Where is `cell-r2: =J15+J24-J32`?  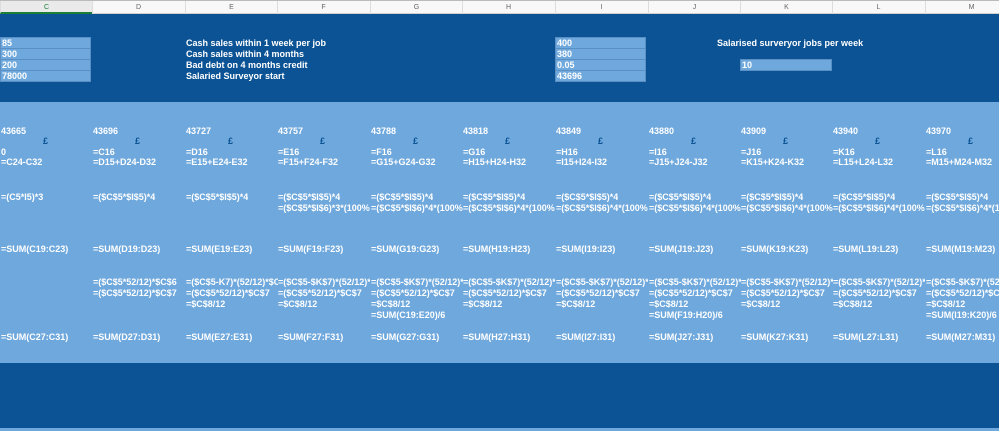 cell-r2: =J15+J24-J32 is located at coordinates (678, 162).